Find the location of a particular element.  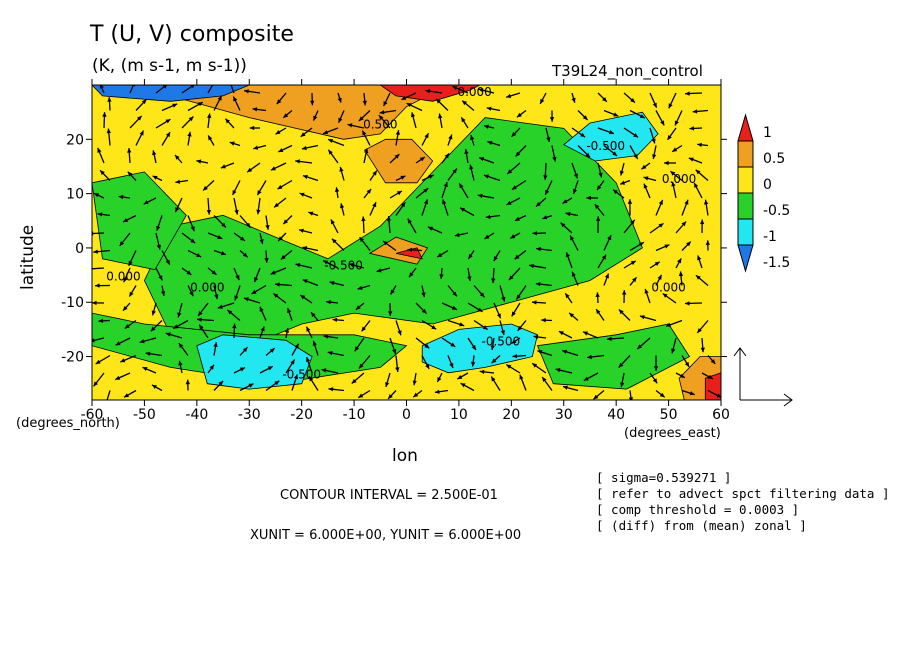

note-sigma: [ sigma=0.539271 ] is located at coordinates (664, 477).